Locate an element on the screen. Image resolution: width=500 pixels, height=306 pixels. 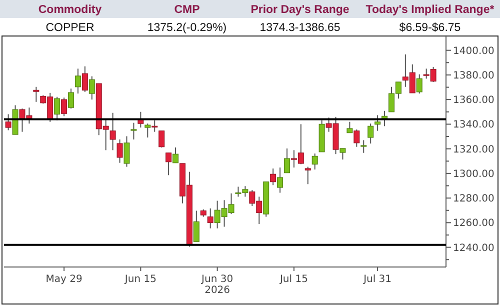
text: CMP is located at coordinates (187, 10).